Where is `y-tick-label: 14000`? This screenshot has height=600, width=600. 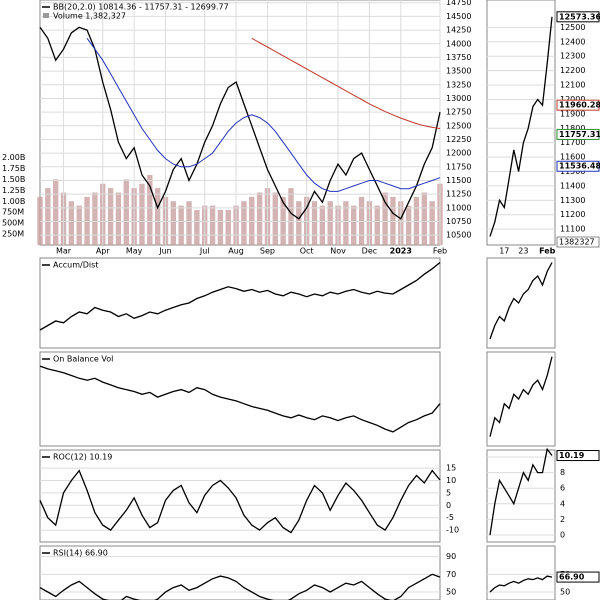
y-tick-label: 14000 is located at coordinates (458, 43).